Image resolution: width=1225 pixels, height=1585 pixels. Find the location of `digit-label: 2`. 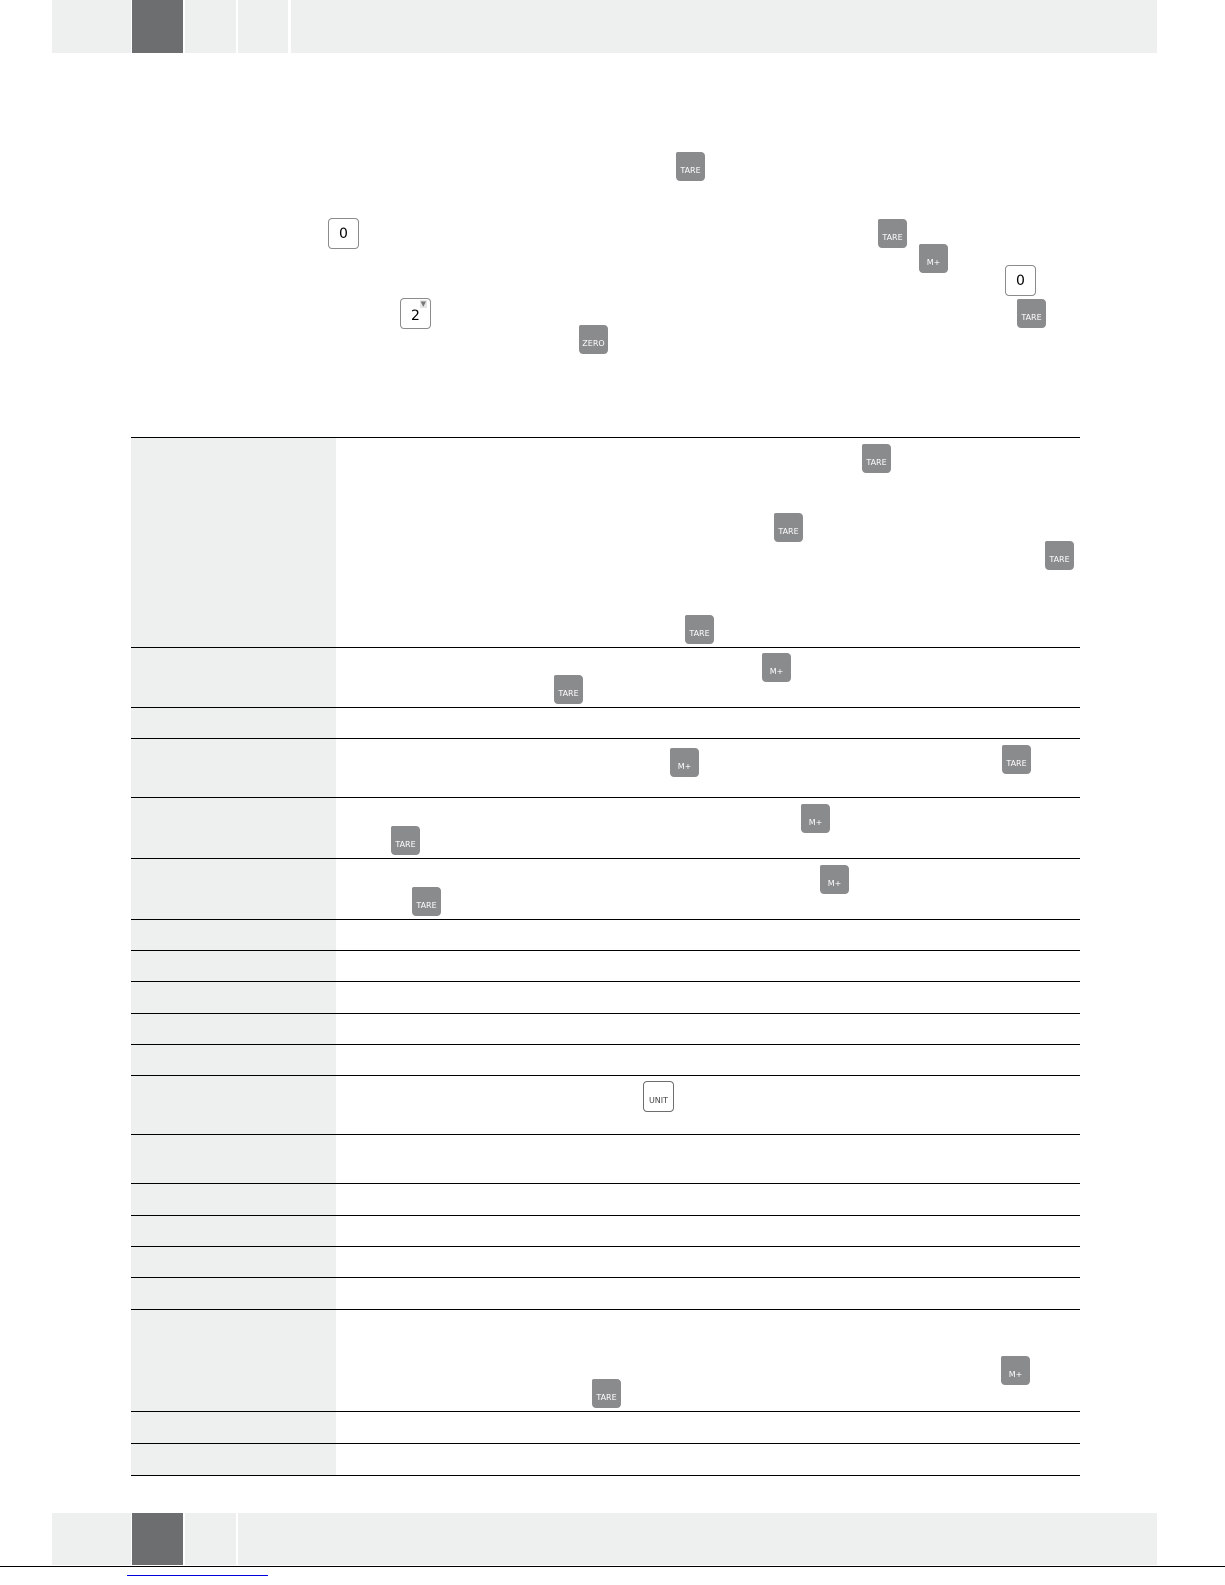

digit-label: 2 is located at coordinates (415, 316).